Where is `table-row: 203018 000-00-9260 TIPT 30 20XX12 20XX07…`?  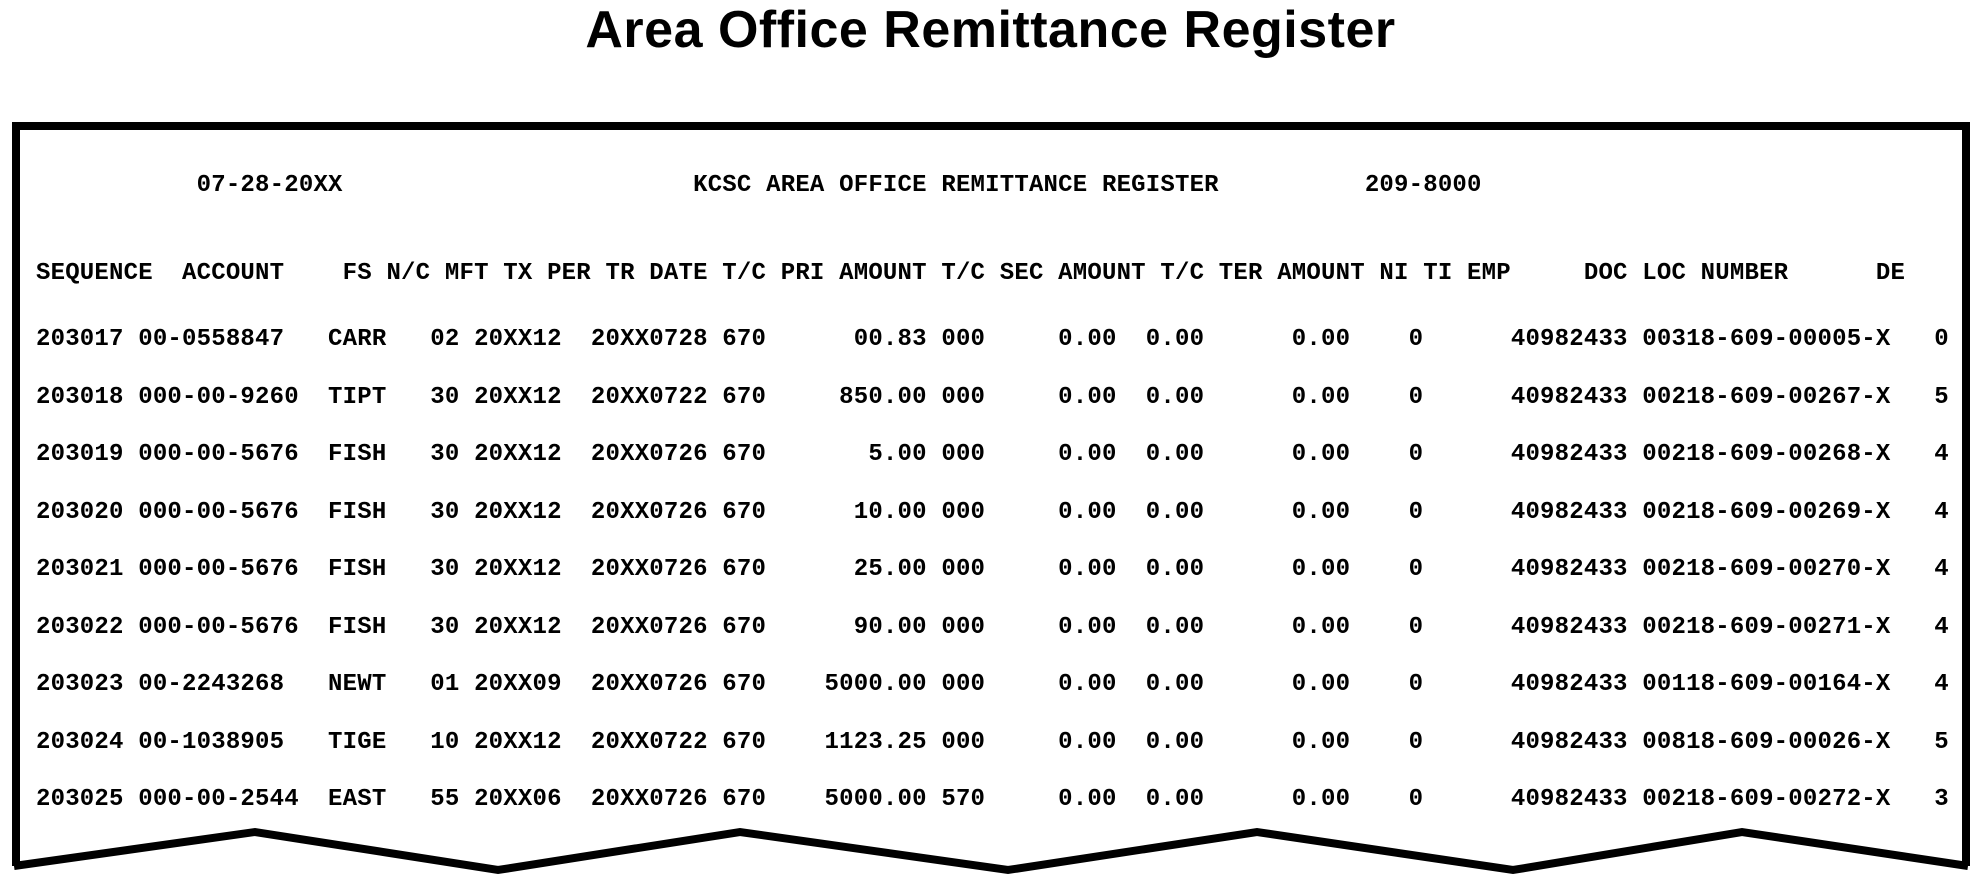 table-row: 203018 000-00-9260 TIPT 30 20XX12 20XX07… is located at coordinates (992, 397).